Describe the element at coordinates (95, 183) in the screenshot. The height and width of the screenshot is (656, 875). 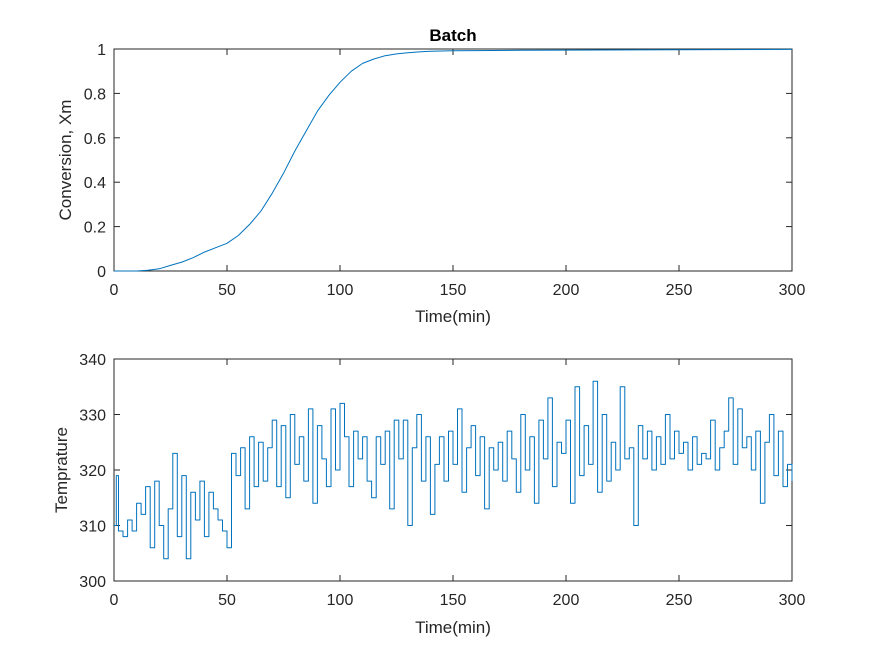
I see `conversion-ytick-label: 0.4` at that location.